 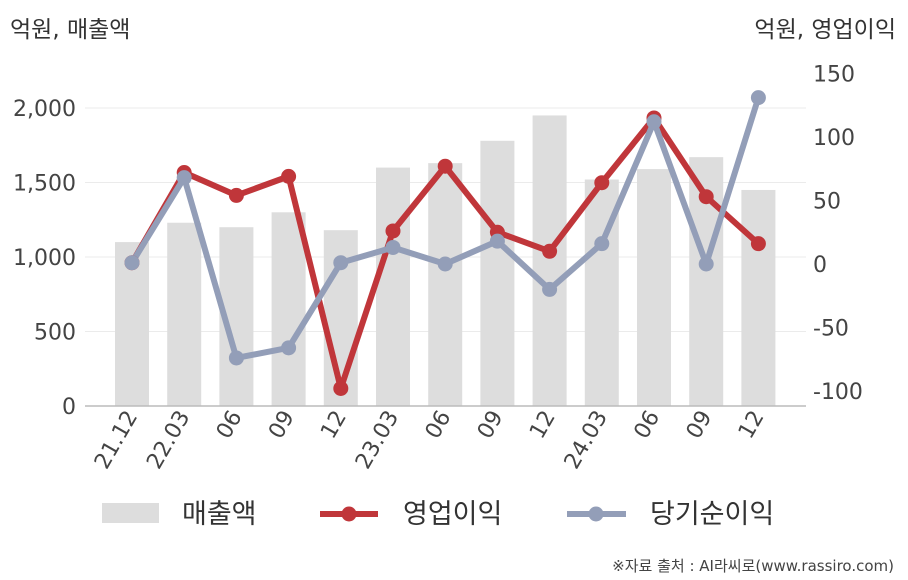 I want to click on x-axis-ticks: 21.12 22.03 06 09 12 23.03 06 09 12 24.03 06 09 12, so click(x=430, y=440).